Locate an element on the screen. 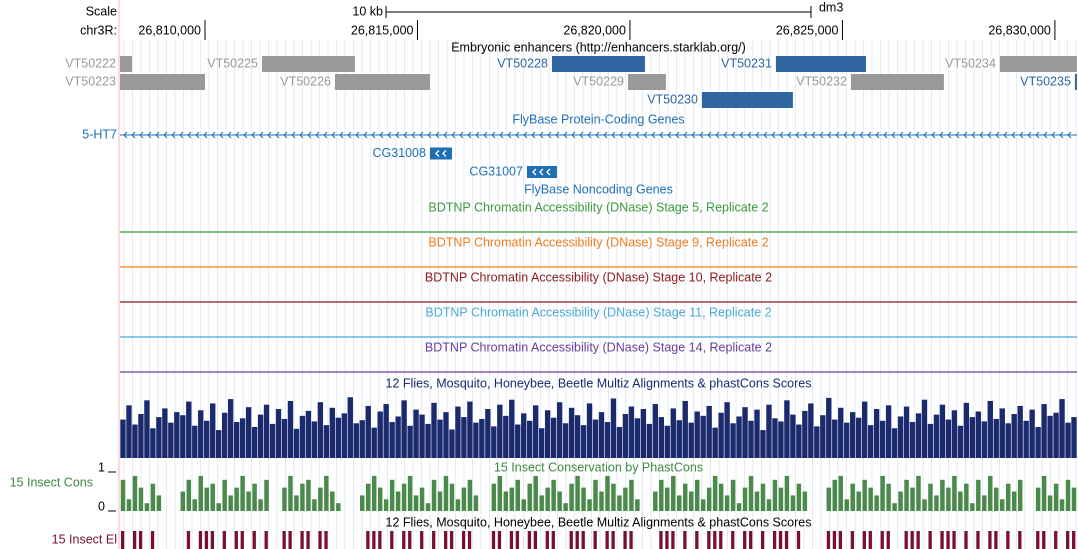  enhancer-label: VT50232 is located at coordinates (821, 81).